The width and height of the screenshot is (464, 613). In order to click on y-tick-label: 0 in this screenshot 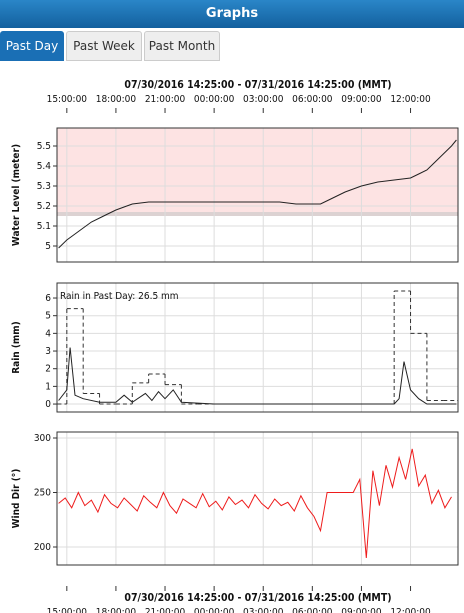, I will do `click(48, 404)`.